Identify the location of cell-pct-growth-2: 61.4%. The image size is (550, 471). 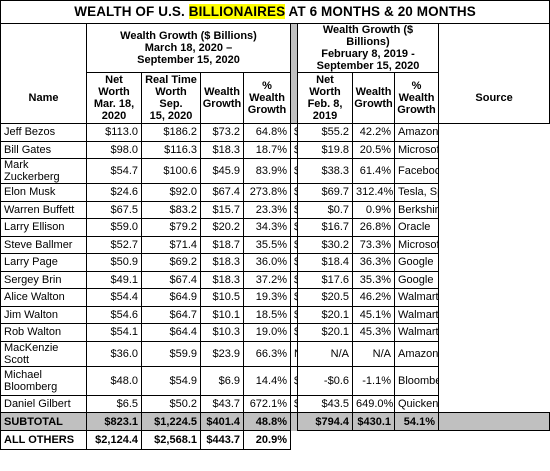
(373, 171).